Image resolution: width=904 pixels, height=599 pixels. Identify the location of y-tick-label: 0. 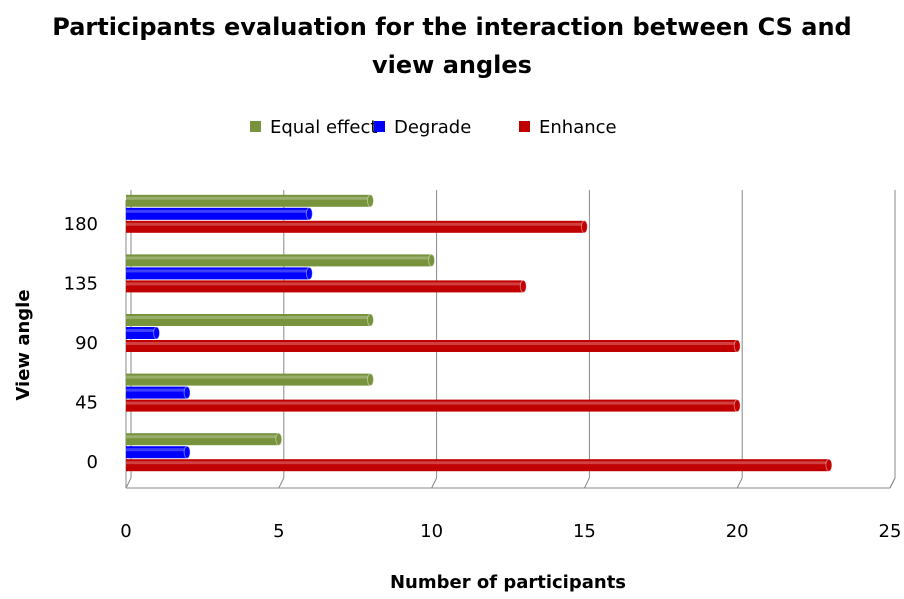
(92, 462).